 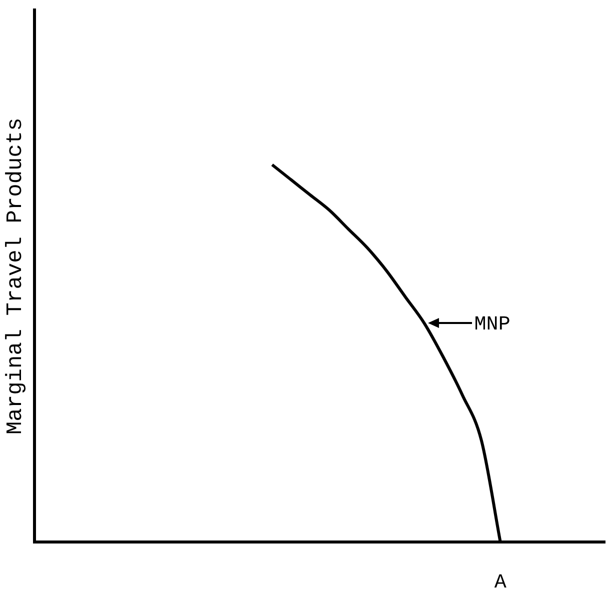 What do you see at coordinates (15, 276) in the screenshot?
I see `y-axis-title: Marginal Travel Products` at bounding box center [15, 276].